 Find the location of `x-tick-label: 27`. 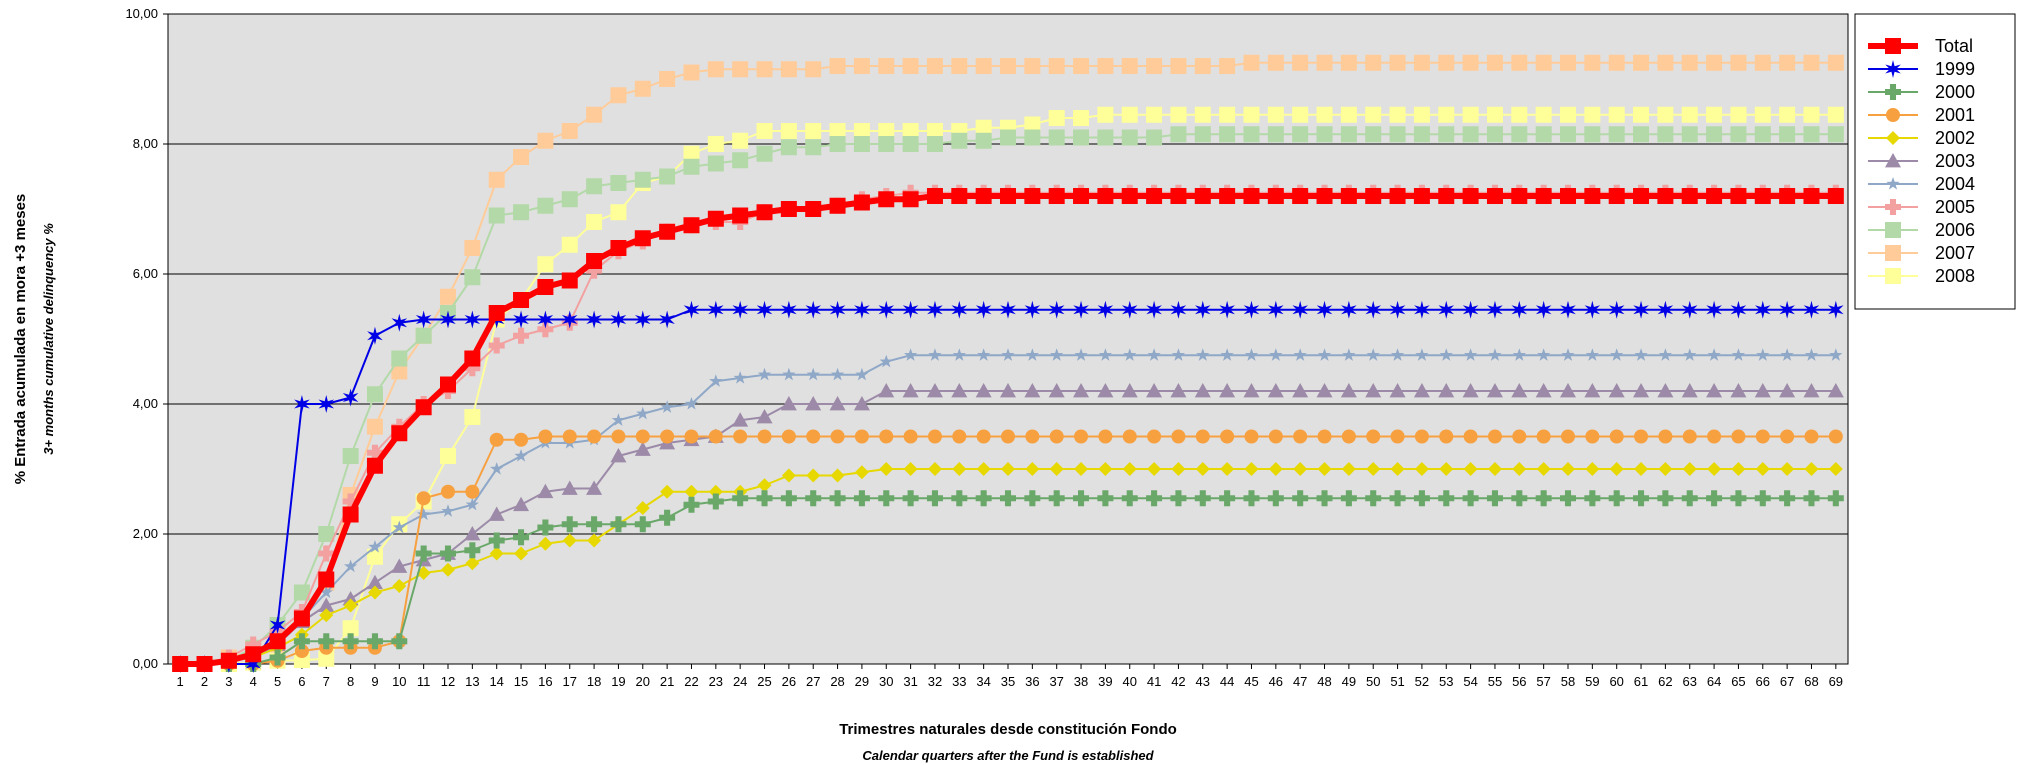

x-tick-label: 27 is located at coordinates (813, 681).